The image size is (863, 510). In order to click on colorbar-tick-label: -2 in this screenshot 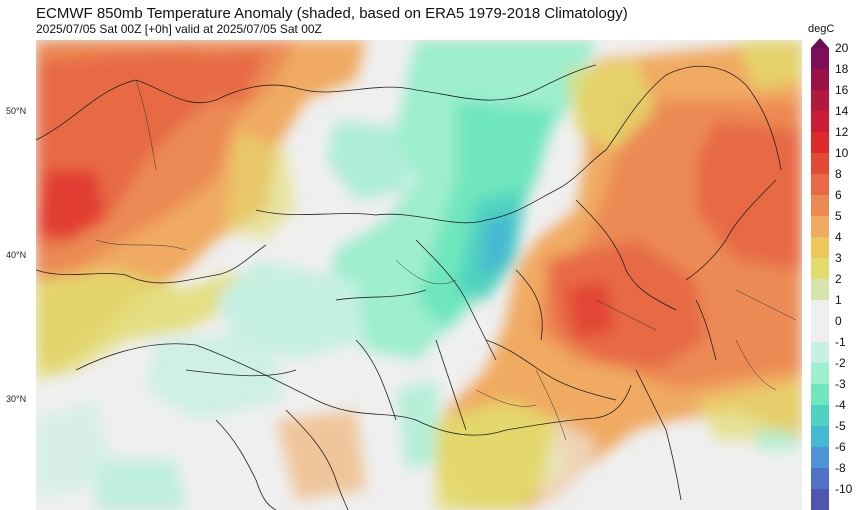, I will do `click(840, 363)`.